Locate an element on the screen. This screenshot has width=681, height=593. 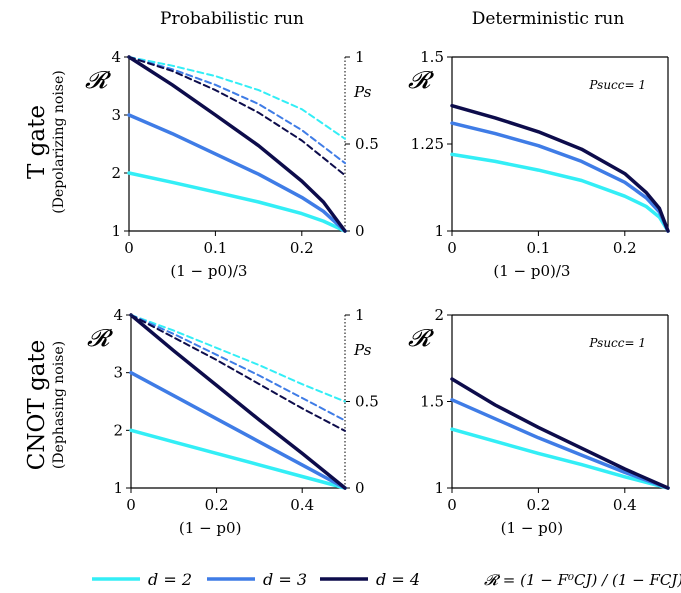
legend-label-d3: d = 3 is located at coordinates (285, 579).